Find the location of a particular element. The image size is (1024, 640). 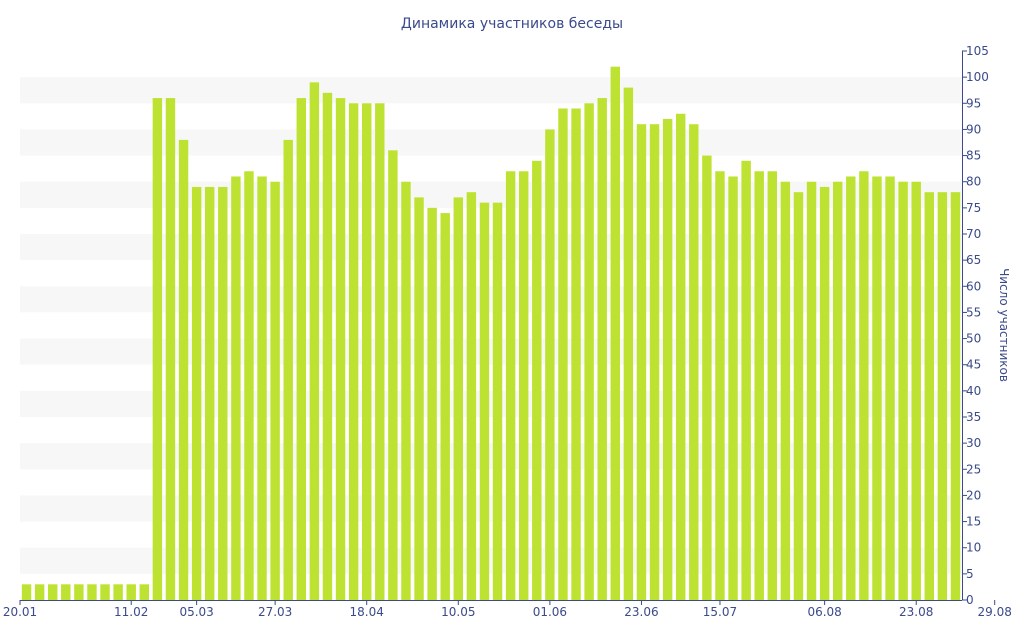

y-tick-label: 85 is located at coordinates (973, 156).